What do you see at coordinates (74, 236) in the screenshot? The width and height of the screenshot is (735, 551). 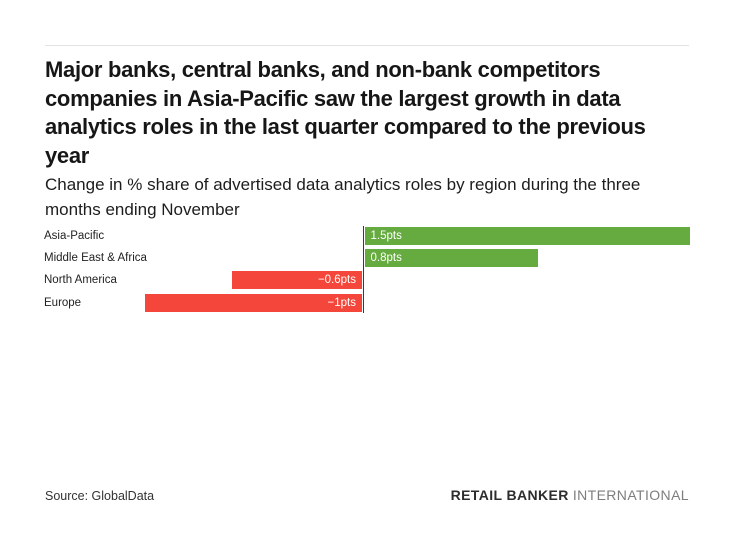 I see `category-label: Asia-Pacific` at bounding box center [74, 236].